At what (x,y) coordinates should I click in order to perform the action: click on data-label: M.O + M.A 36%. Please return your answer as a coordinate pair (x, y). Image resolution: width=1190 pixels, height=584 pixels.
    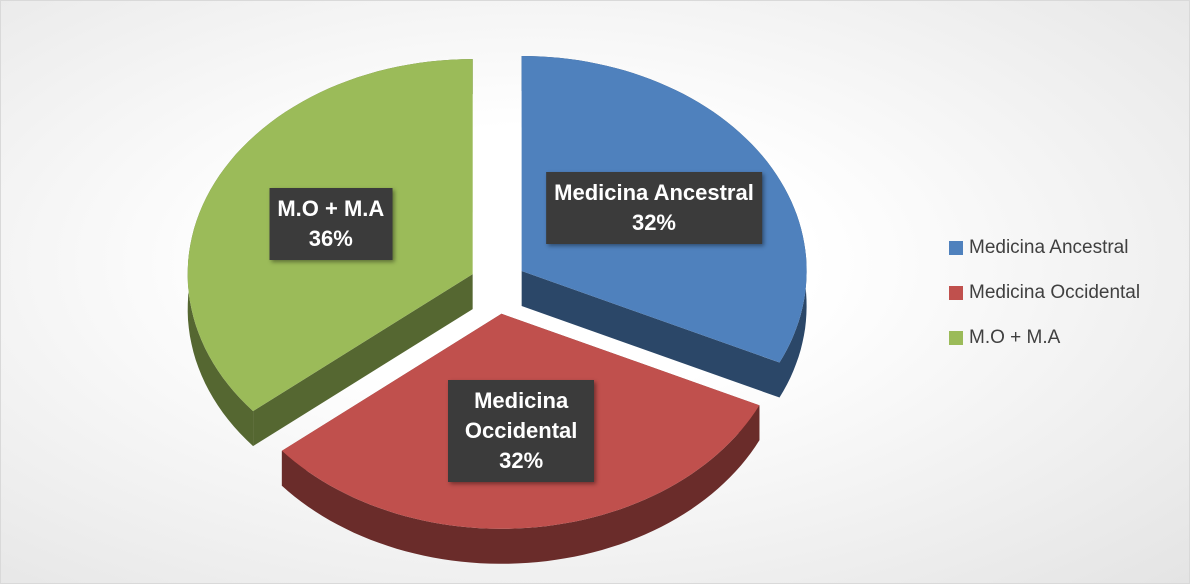
    Looking at the image, I should click on (331, 223).